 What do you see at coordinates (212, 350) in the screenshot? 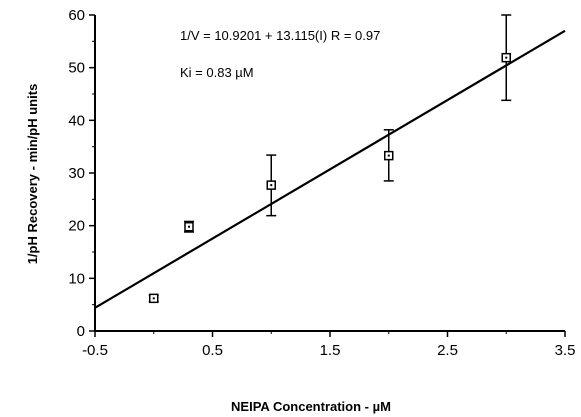
I see `x-tick-label: 0.5` at bounding box center [212, 350].